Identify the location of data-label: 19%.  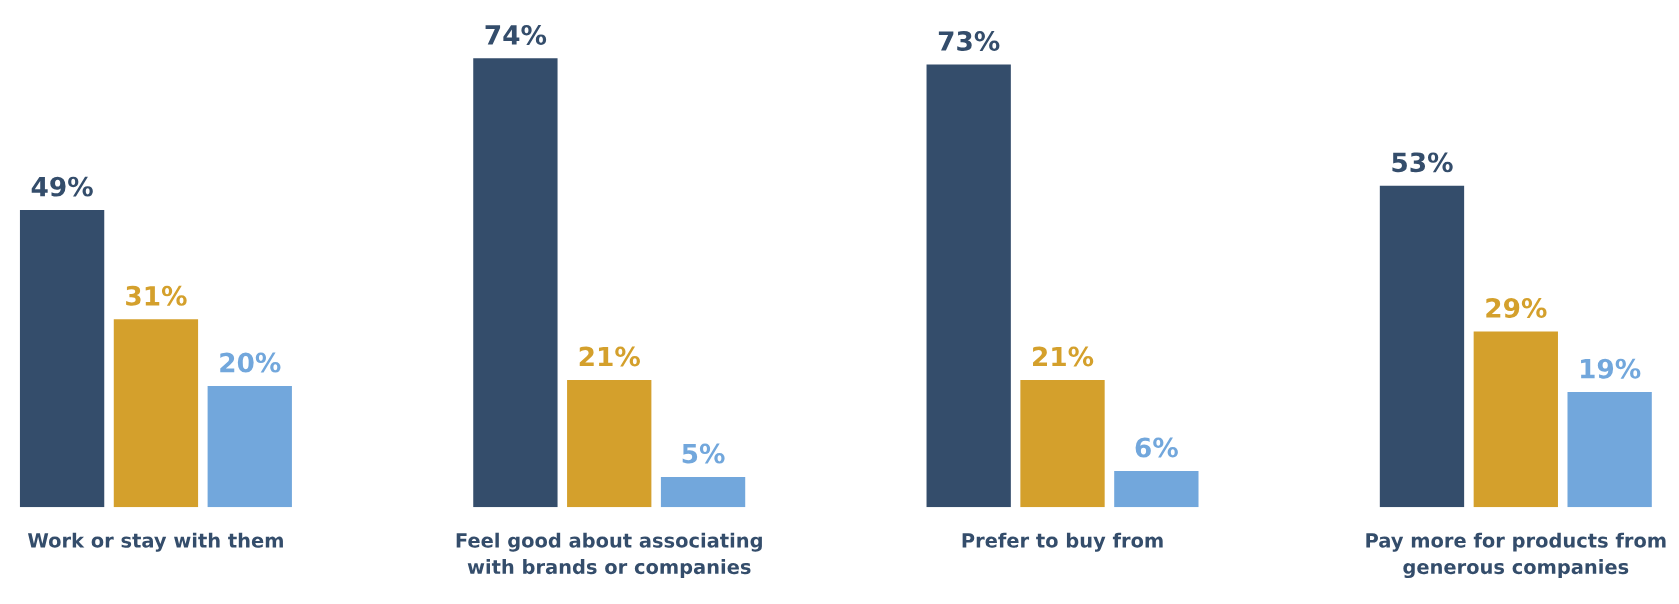
(1611, 368).